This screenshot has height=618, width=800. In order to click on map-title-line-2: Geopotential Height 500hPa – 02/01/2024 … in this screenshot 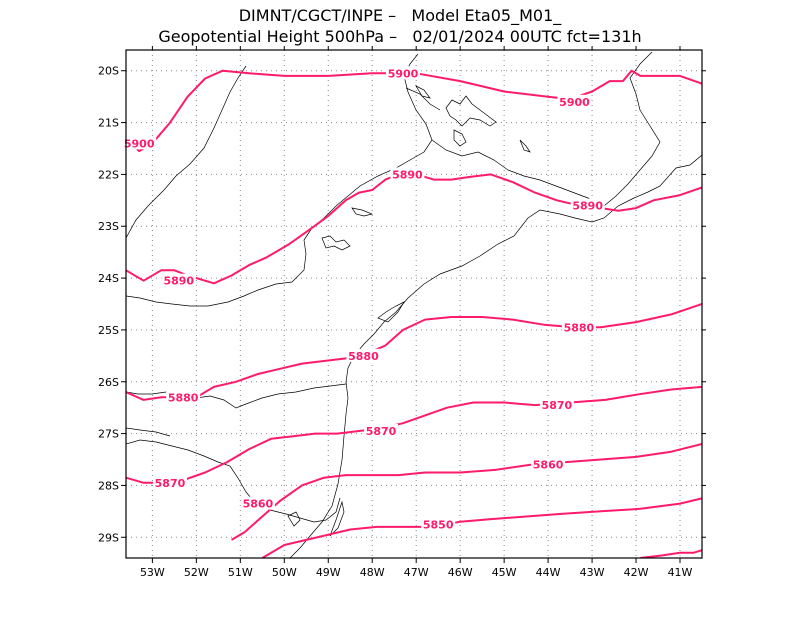, I will do `click(400, 36)`.